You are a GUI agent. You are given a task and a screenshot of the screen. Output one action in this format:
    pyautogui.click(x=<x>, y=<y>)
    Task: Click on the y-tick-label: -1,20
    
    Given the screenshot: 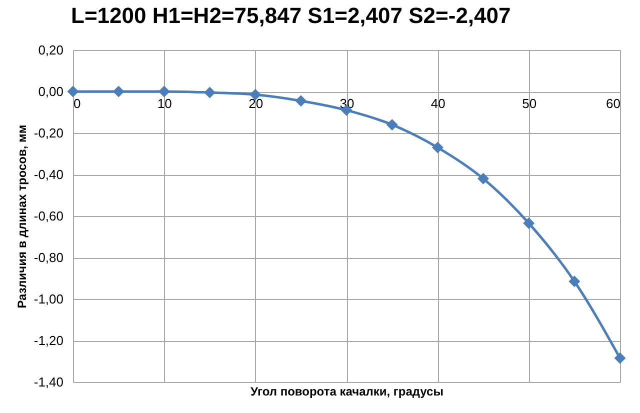 What is the action you would take?
    pyautogui.click(x=49, y=340)
    